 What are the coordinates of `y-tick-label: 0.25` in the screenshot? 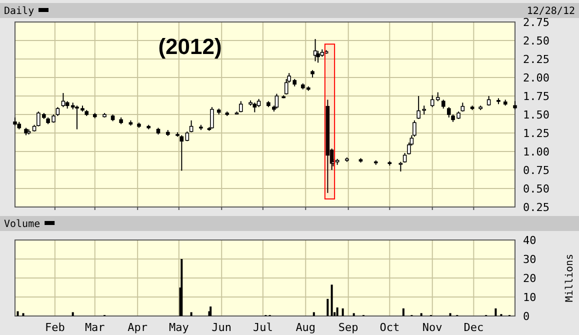 It's located at (536, 207).